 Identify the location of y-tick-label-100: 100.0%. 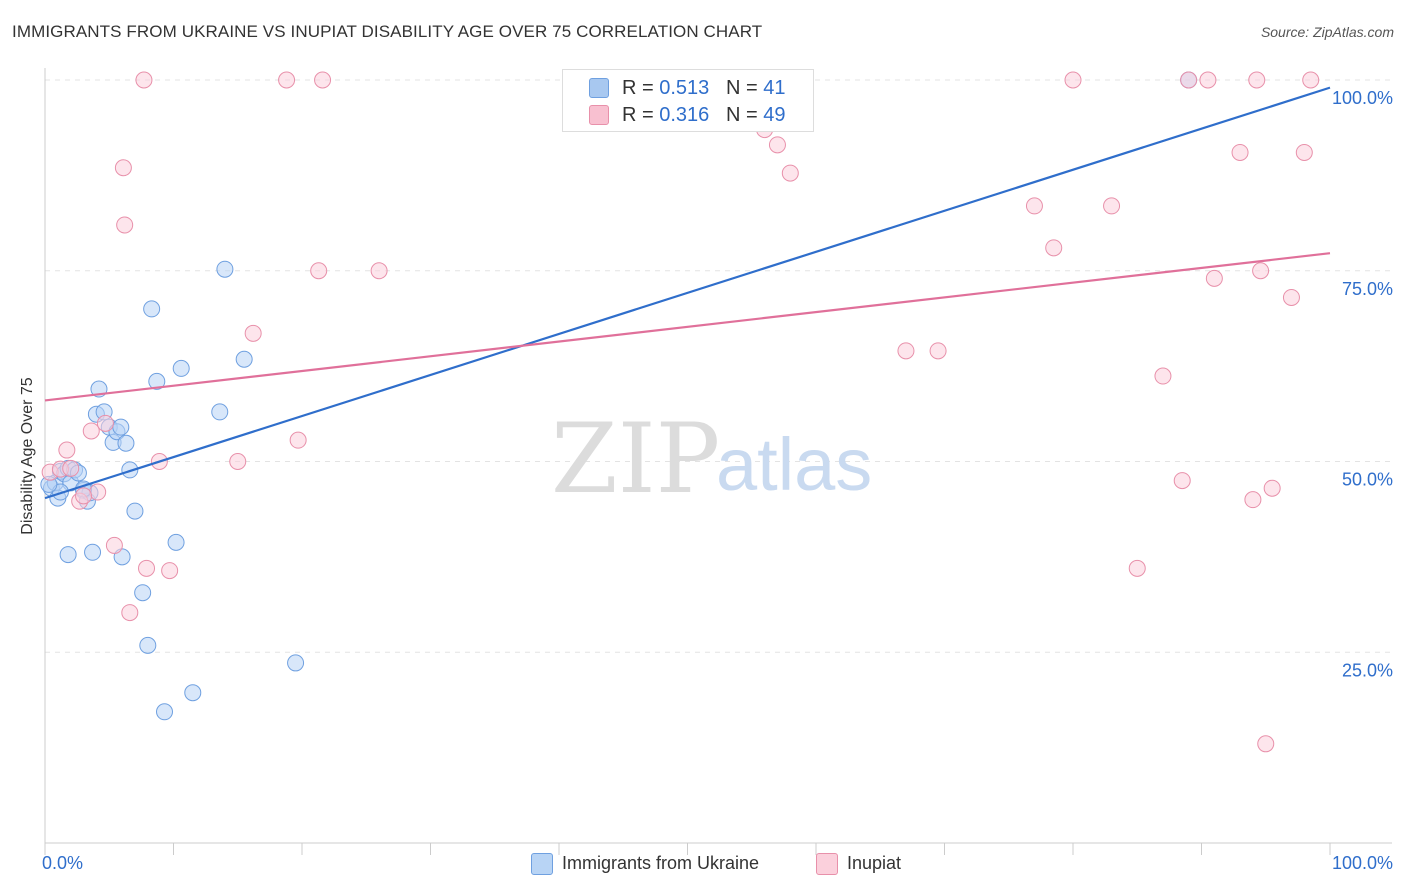
(1362, 98).